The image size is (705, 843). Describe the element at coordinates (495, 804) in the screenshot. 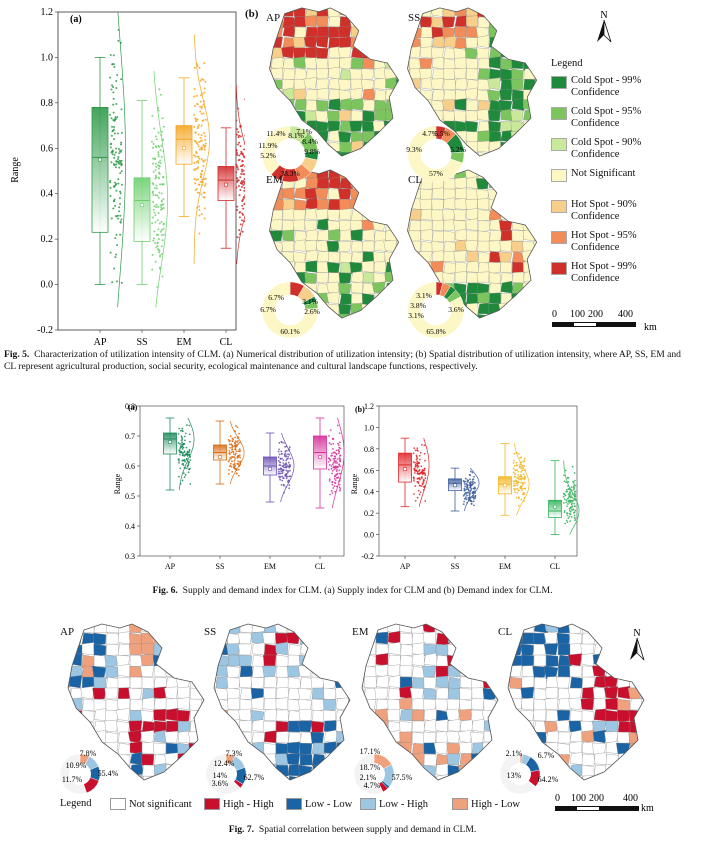

I see `legend-label: High - Low` at that location.